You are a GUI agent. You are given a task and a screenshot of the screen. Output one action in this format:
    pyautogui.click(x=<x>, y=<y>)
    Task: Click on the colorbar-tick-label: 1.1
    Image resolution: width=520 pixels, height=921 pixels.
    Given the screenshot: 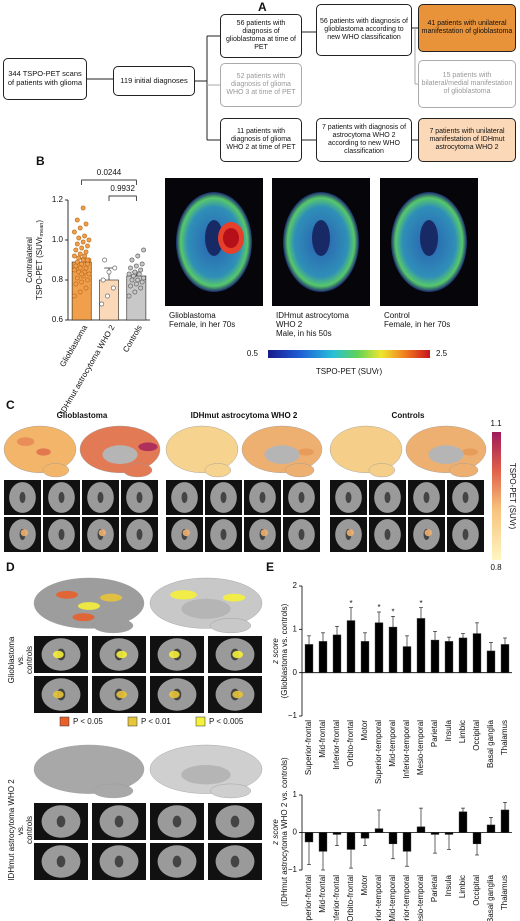 What is the action you would take?
    pyautogui.click(x=496, y=423)
    